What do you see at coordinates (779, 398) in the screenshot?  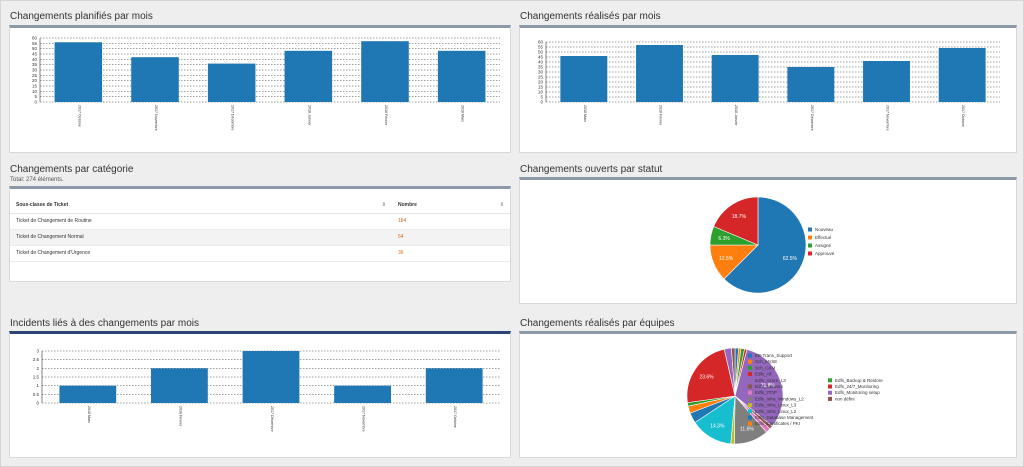 I see `legend-entry: Edfs_Infra_Windows_L2` at bounding box center [779, 398].